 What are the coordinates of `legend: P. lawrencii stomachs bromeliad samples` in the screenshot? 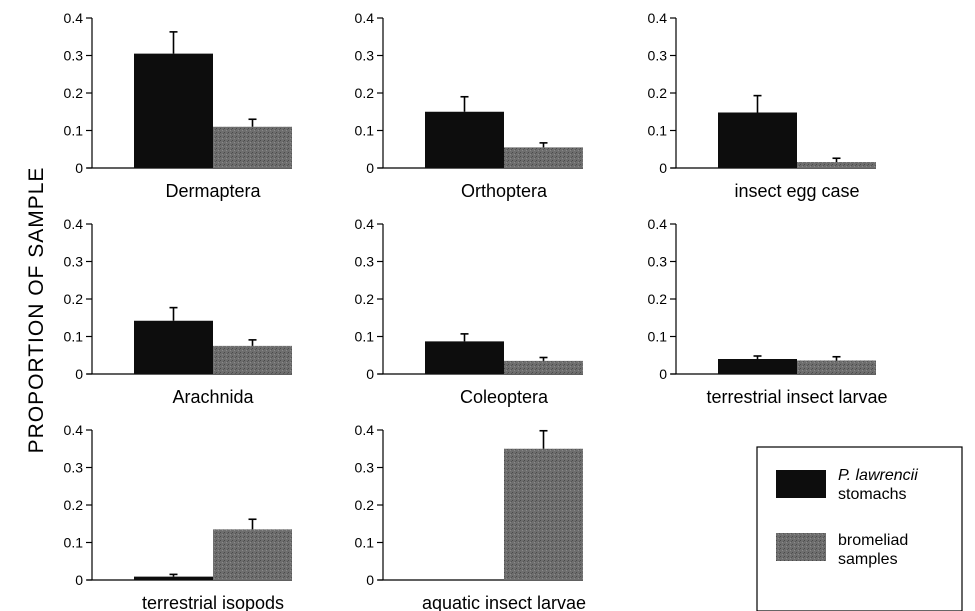 It's located at (859, 528).